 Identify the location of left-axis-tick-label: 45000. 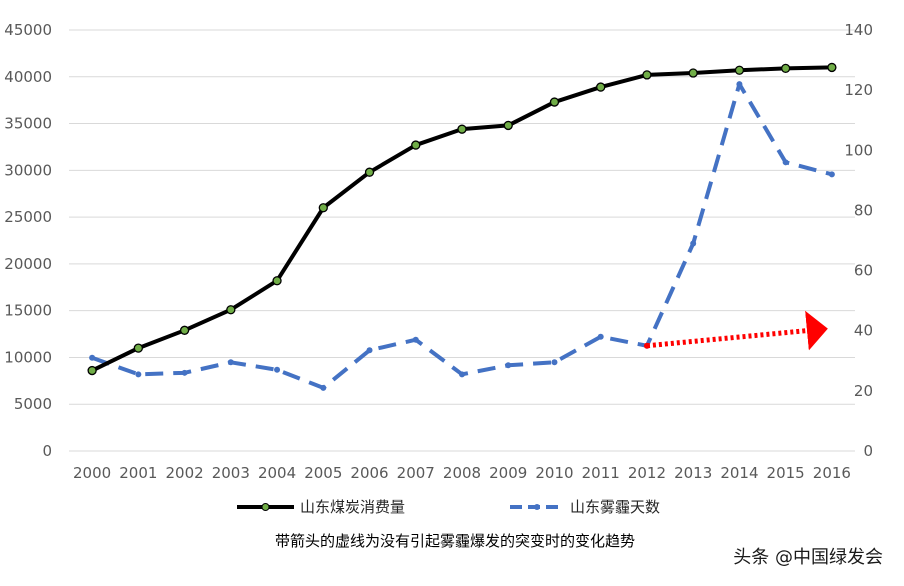
(28, 30).